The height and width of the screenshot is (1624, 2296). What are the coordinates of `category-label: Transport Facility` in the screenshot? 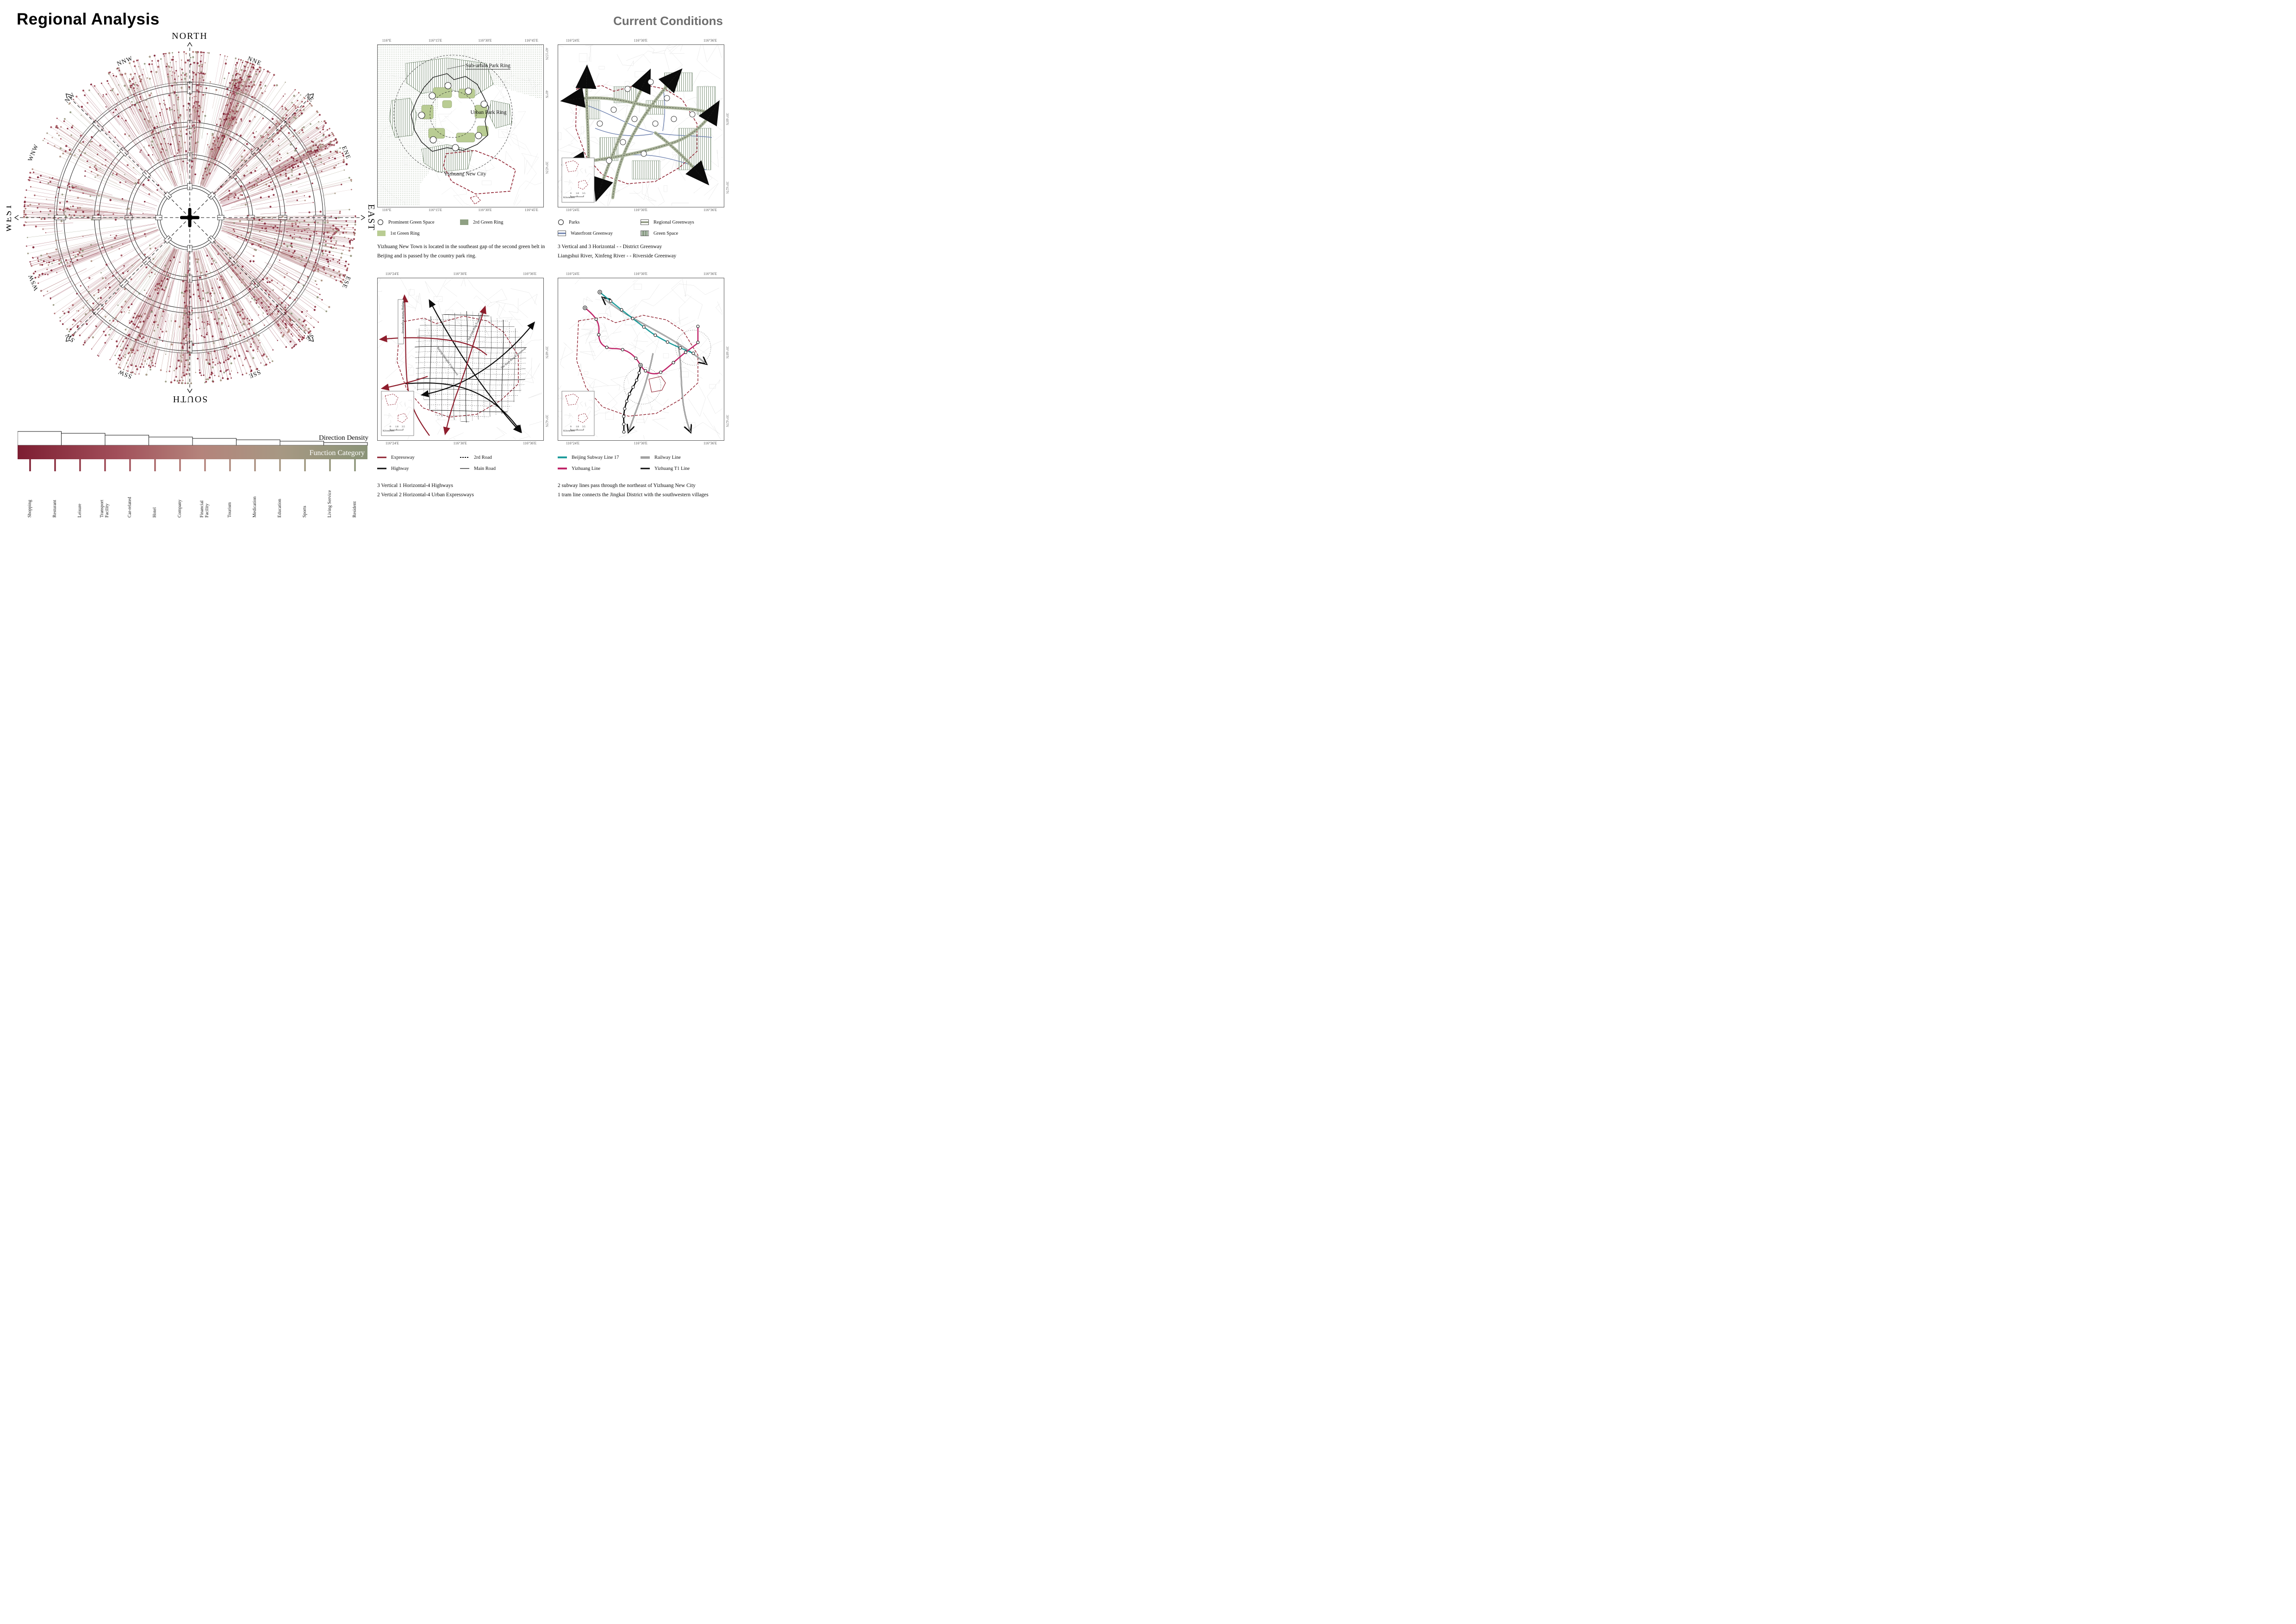 It's located at (105, 509).